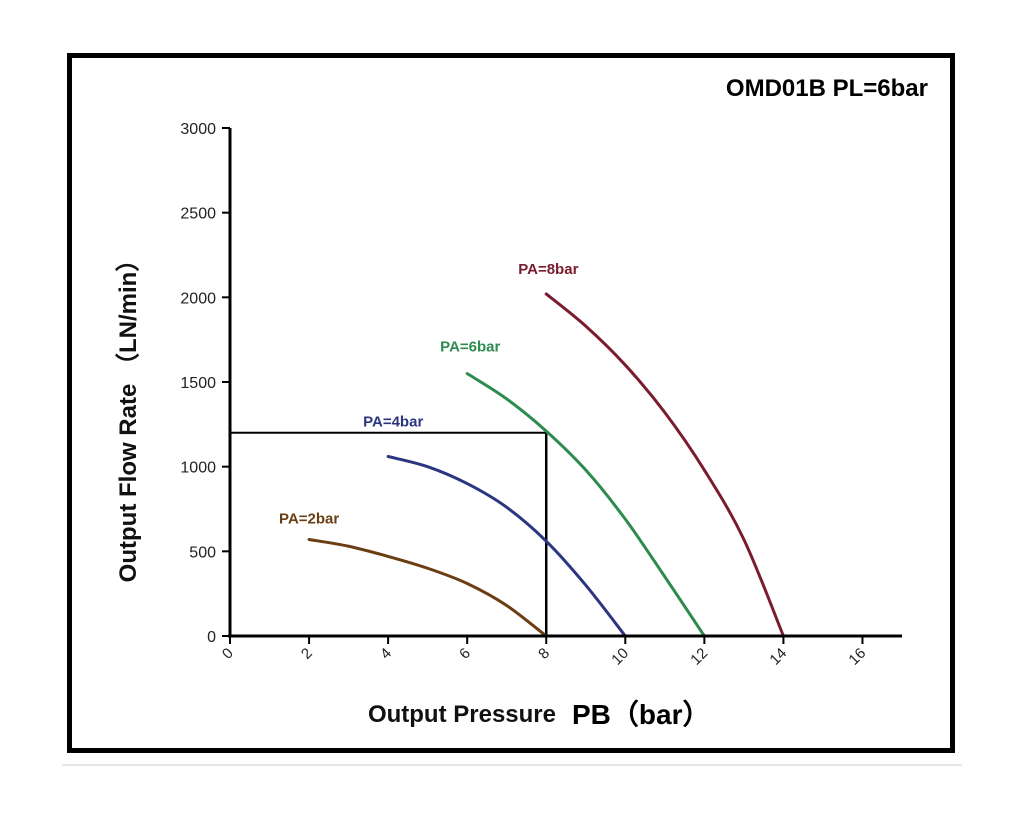 The width and height of the screenshot is (1024, 816). What do you see at coordinates (307, 654) in the screenshot?
I see `x-tick-label: 2` at bounding box center [307, 654].